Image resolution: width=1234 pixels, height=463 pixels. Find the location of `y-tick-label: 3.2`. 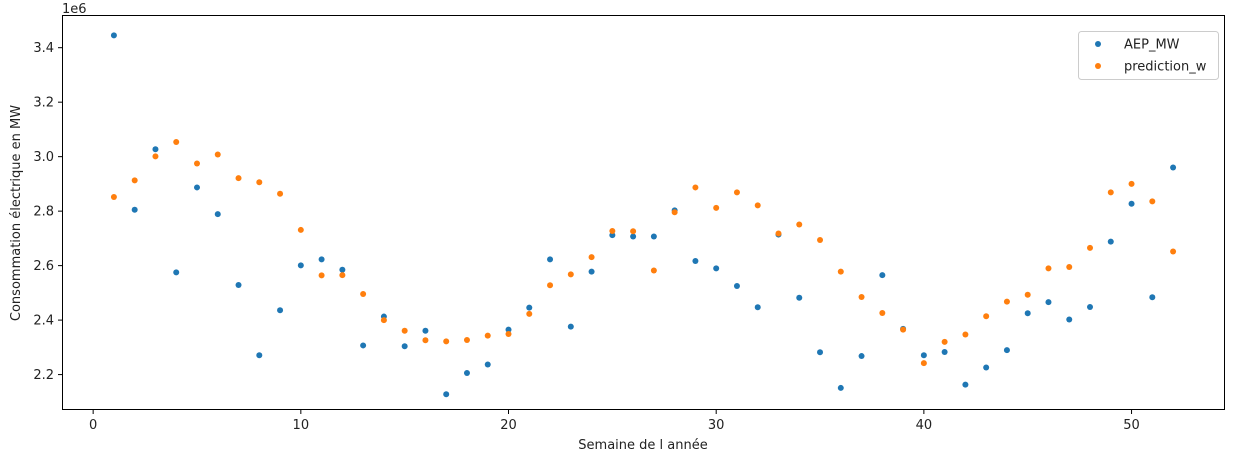

y-tick-label: 3.2 is located at coordinates (43, 103).